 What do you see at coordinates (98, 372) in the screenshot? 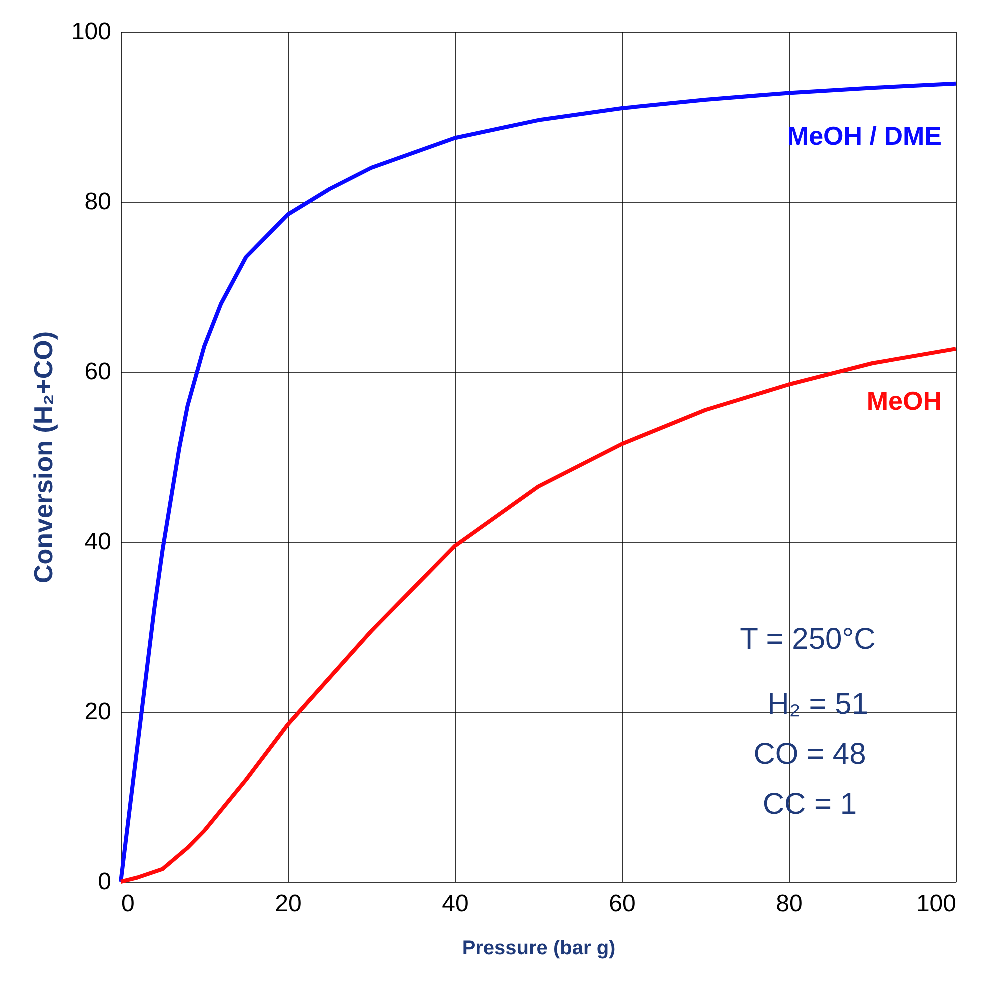
I see `y-tick-label: 60` at bounding box center [98, 372].